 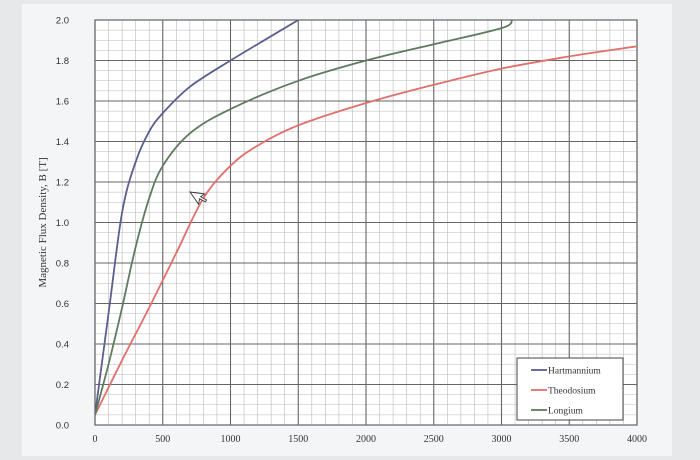 What do you see at coordinates (572, 392) in the screenshot?
I see `legend-label-theodosium: Theodosium` at bounding box center [572, 392].